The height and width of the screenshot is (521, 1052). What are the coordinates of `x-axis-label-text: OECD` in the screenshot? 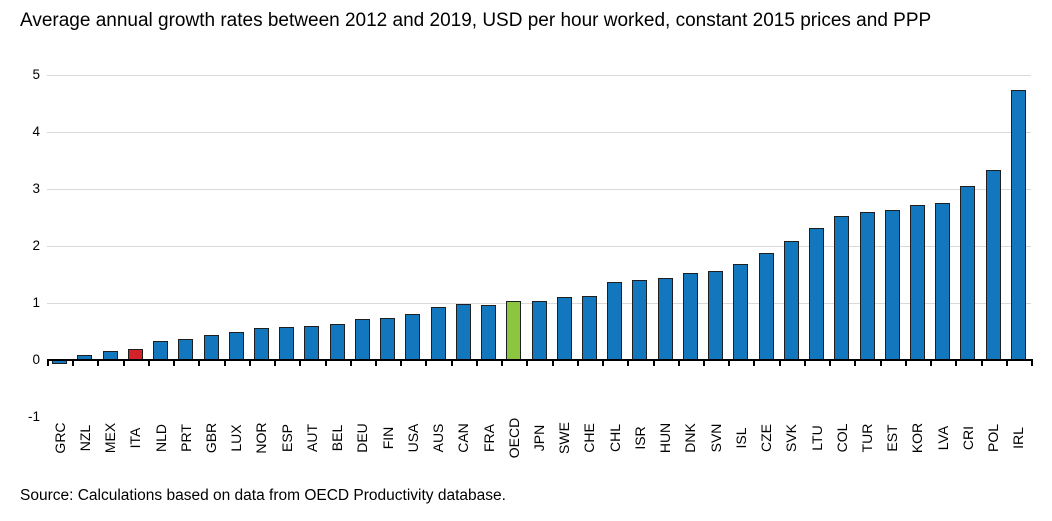 It's located at (513, 438).